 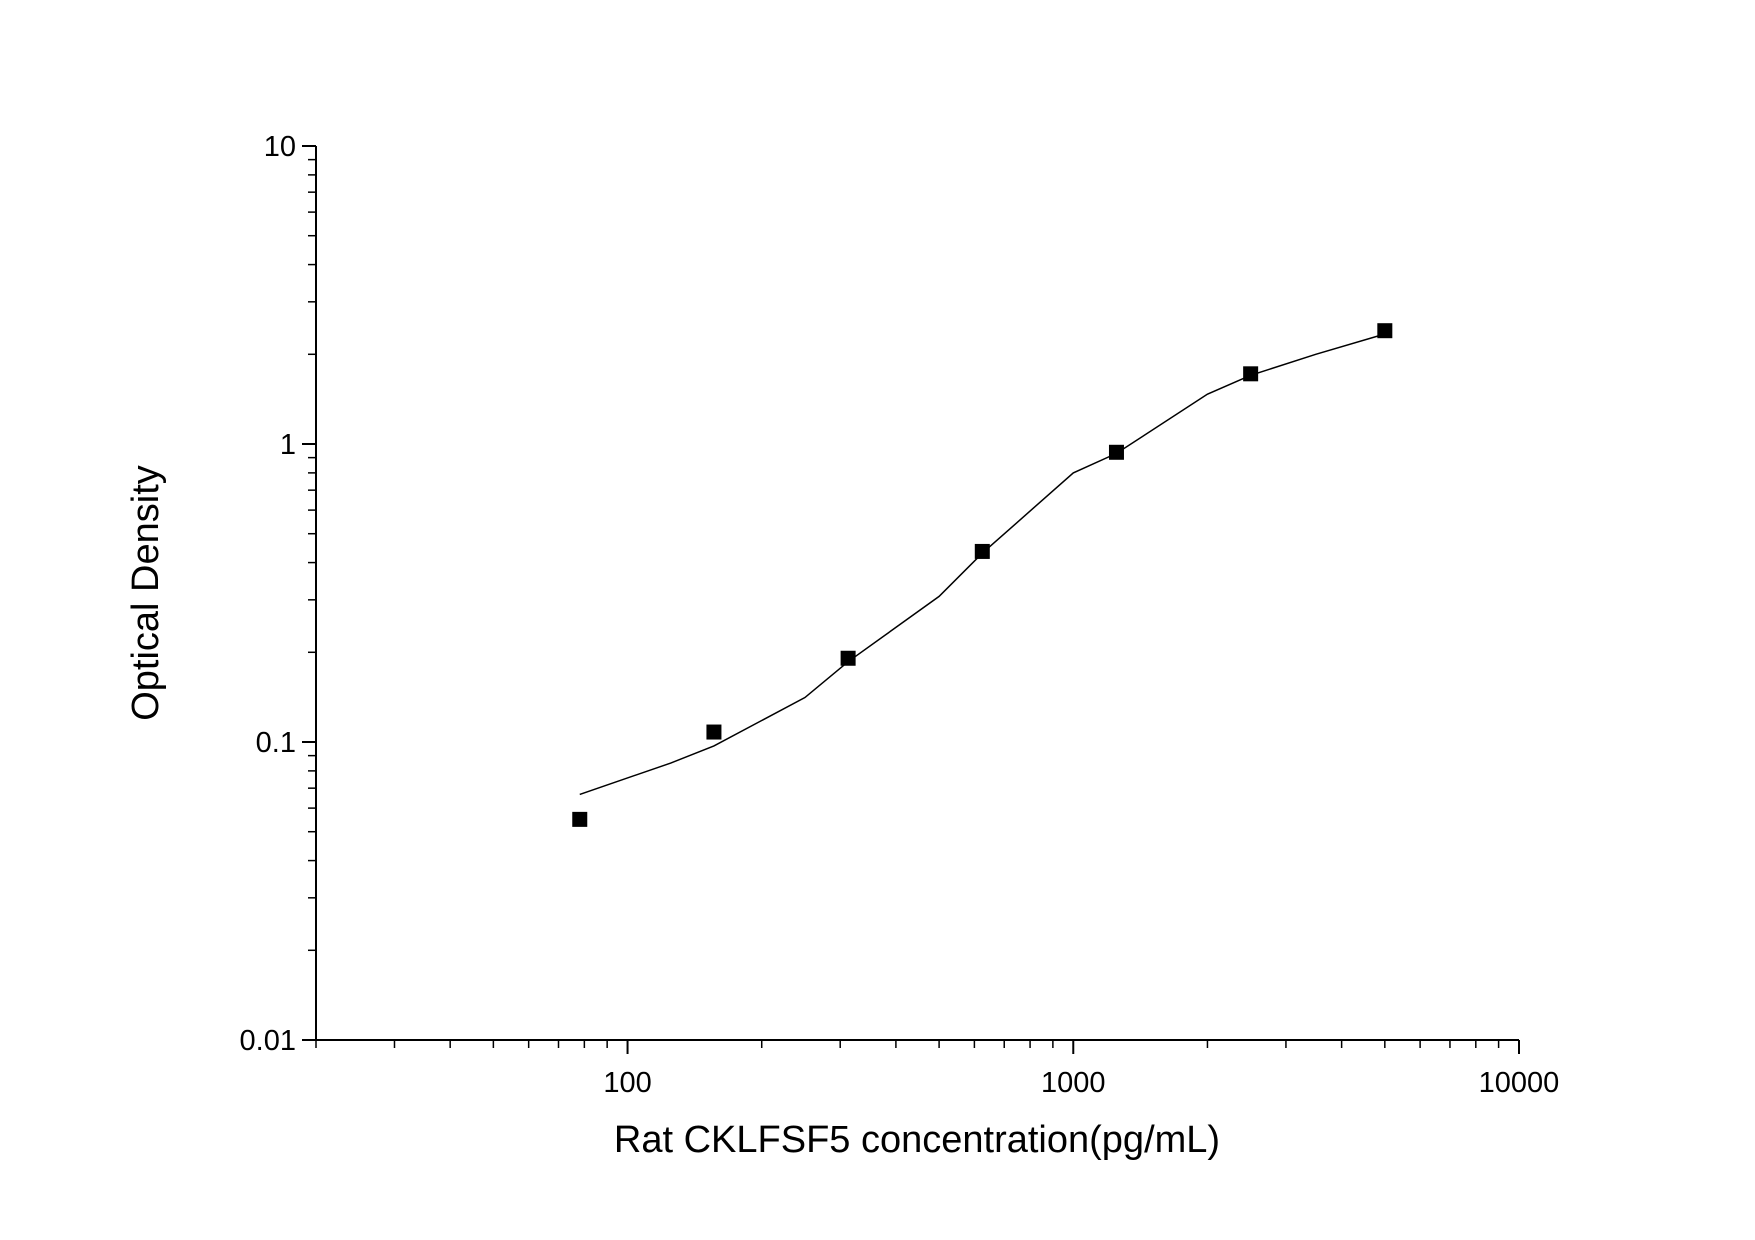 I want to click on y-tick-label: 0.1, so click(x=276, y=743).